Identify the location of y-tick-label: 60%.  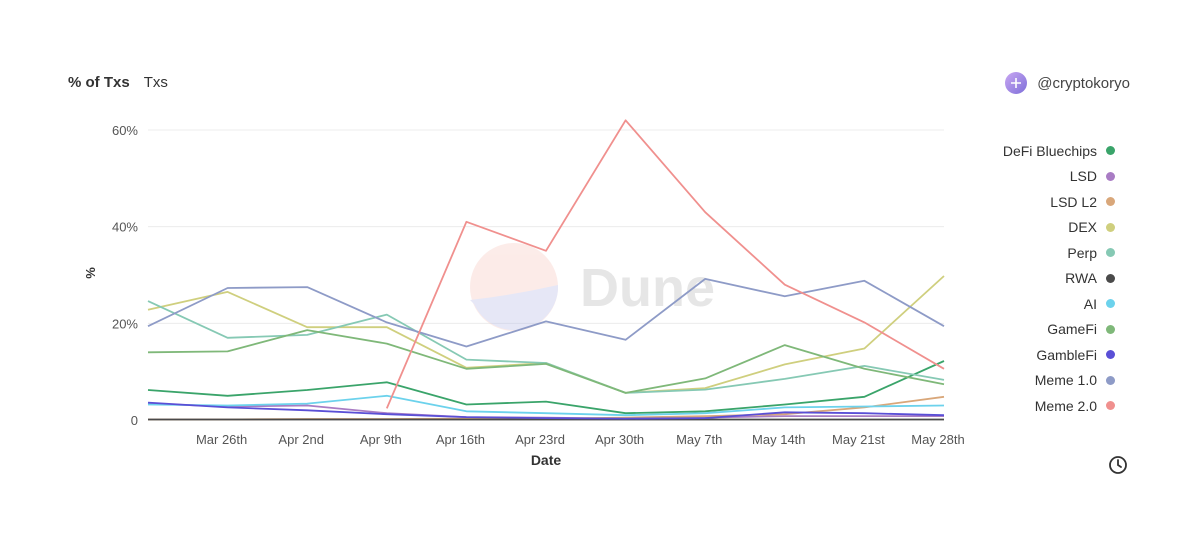
(125, 130).